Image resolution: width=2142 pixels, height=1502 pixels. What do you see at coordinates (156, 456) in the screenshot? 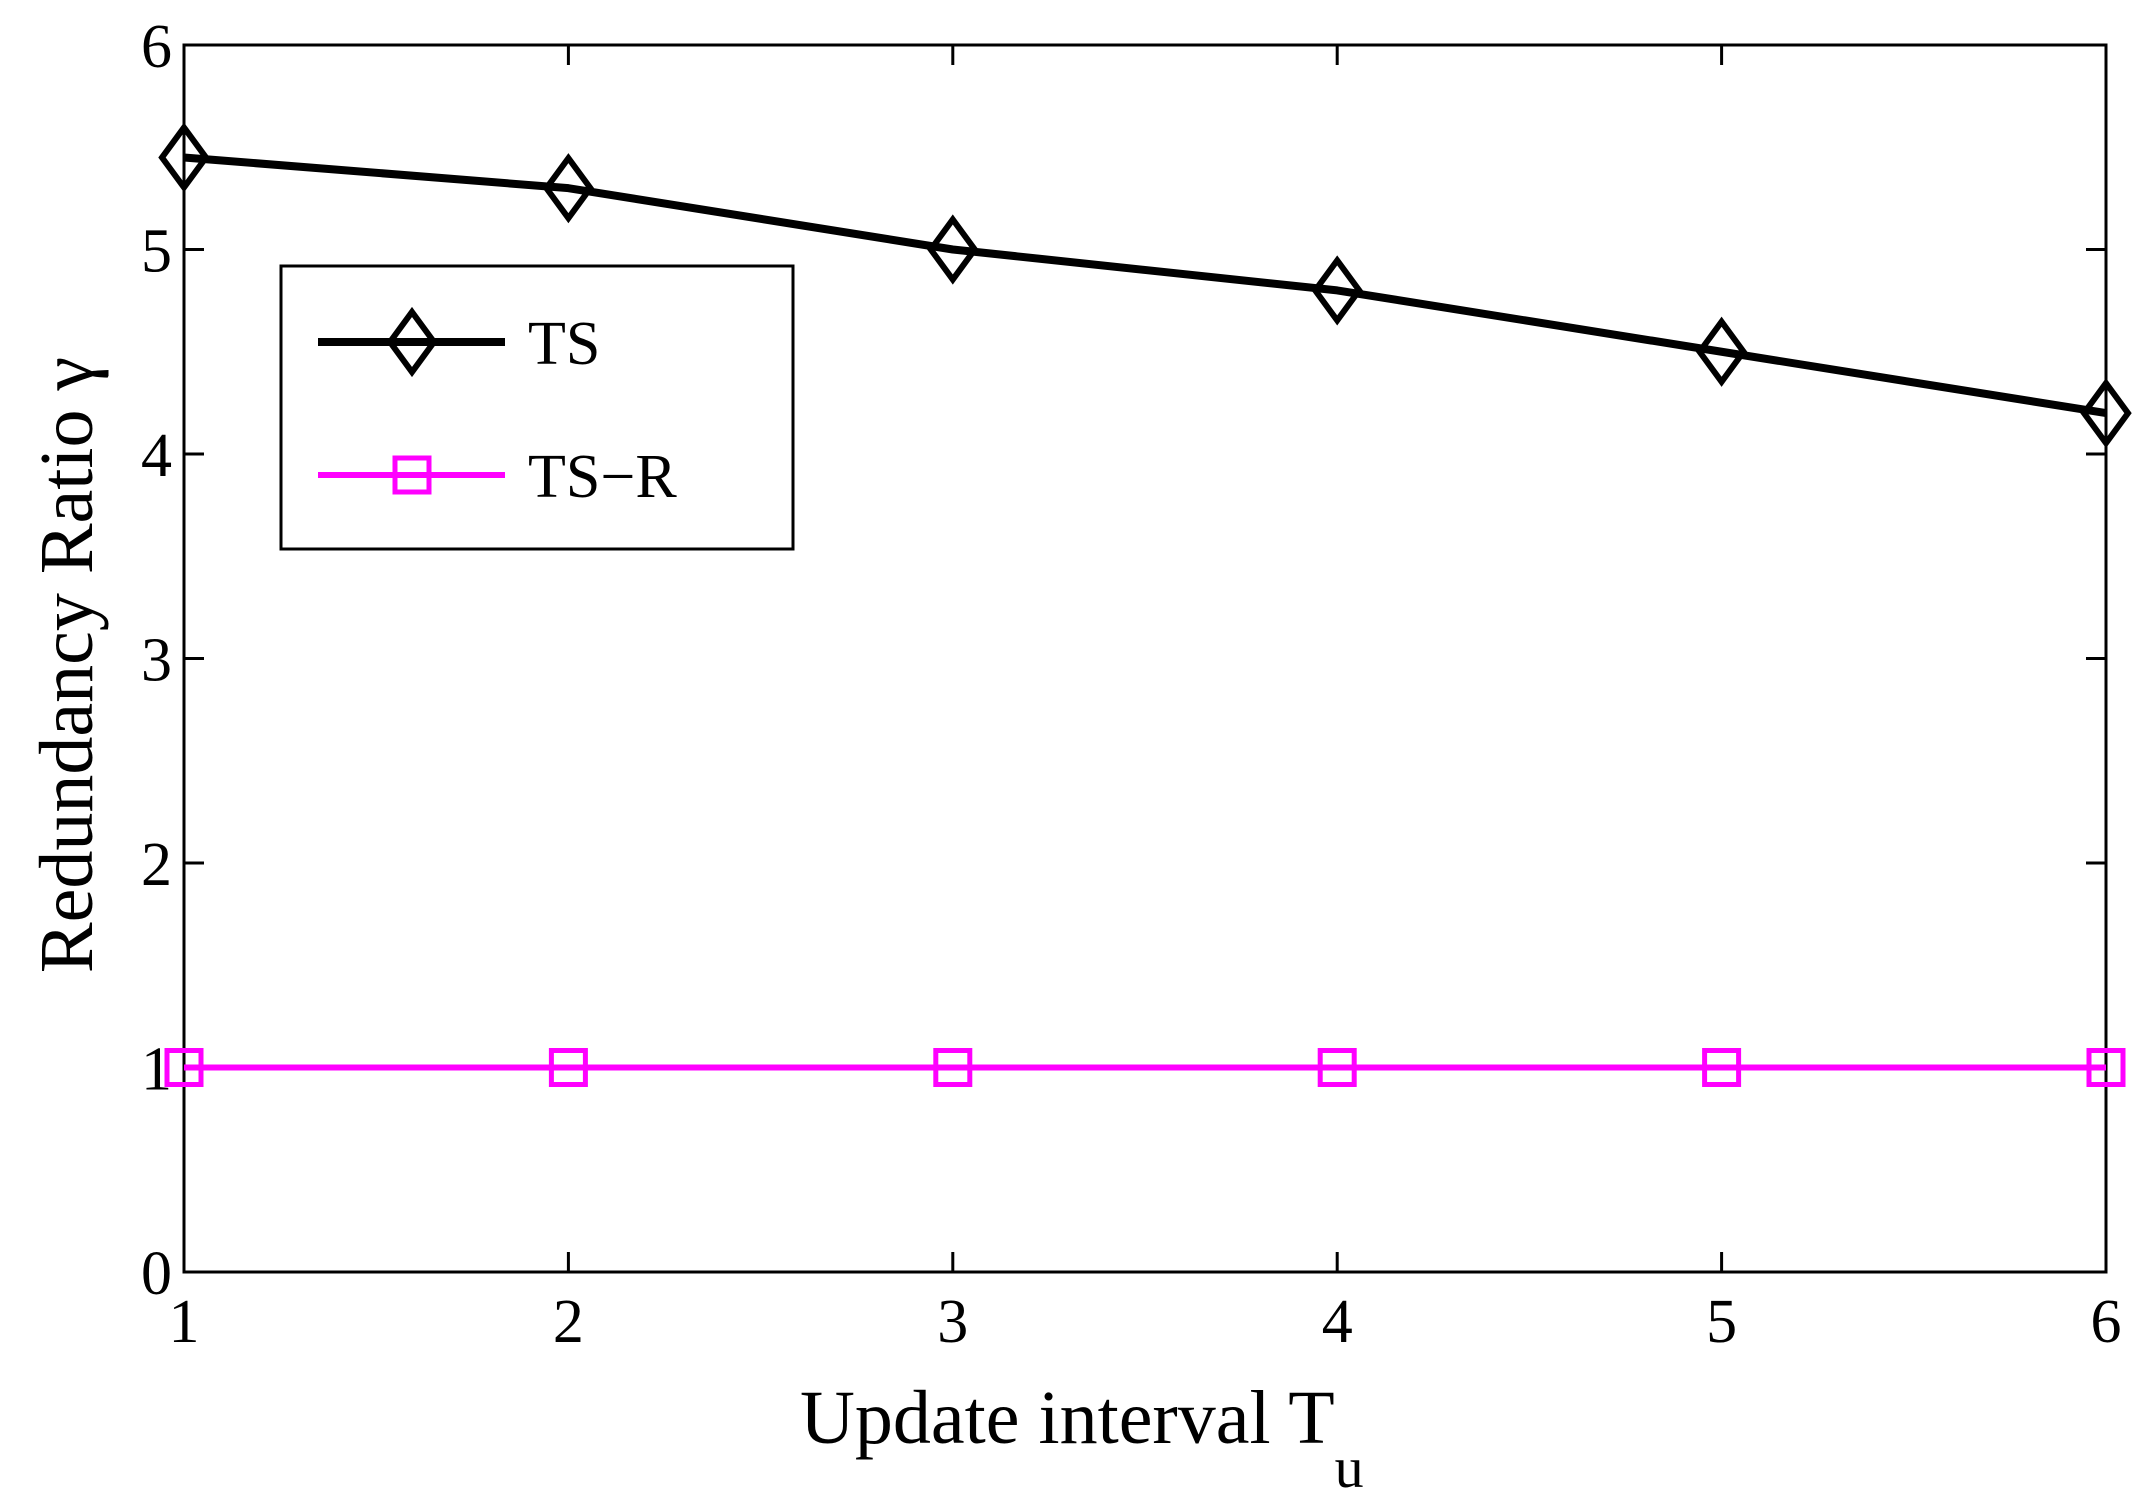
I see `y-tick-label: 4` at bounding box center [156, 456].